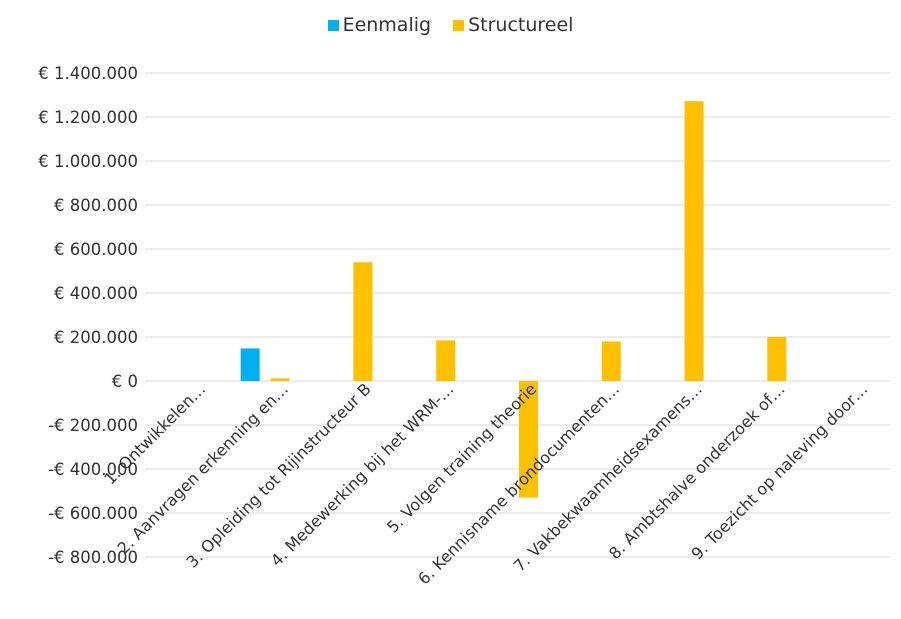 The image size is (901, 619). I want to click on y-tick-label: -€ 200.000, so click(93, 425).